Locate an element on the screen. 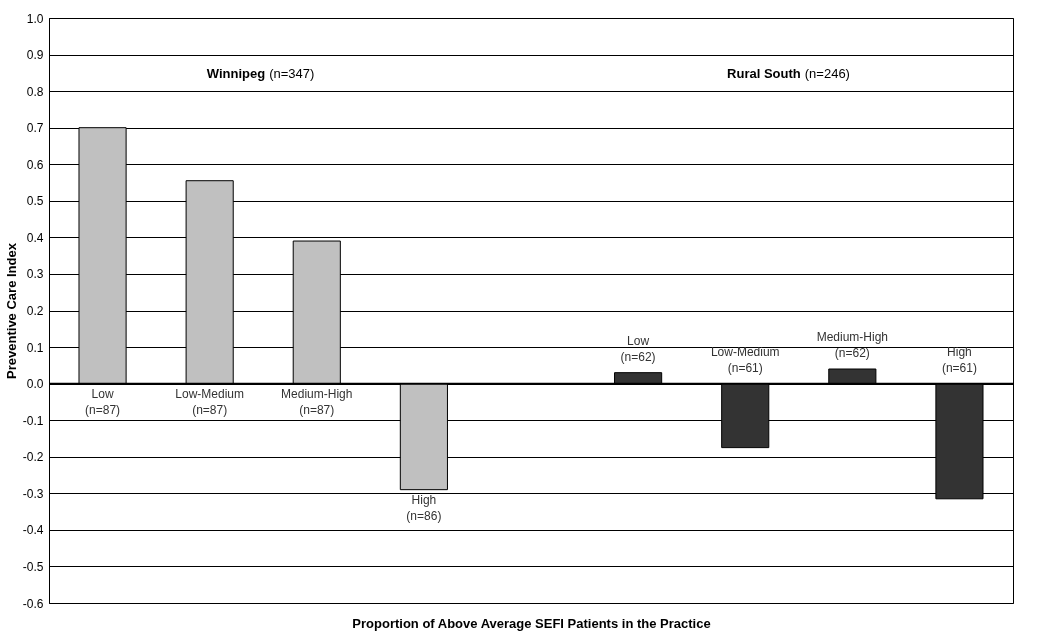  y-tick-label: 0.7 is located at coordinates (35, 128).